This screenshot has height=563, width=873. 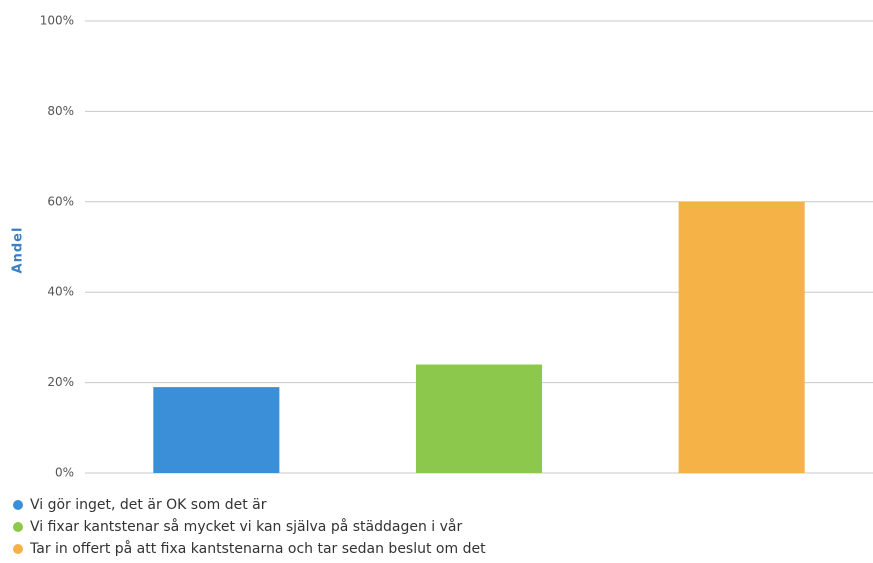 I want to click on y-tick-label: 60%, so click(x=60, y=201).